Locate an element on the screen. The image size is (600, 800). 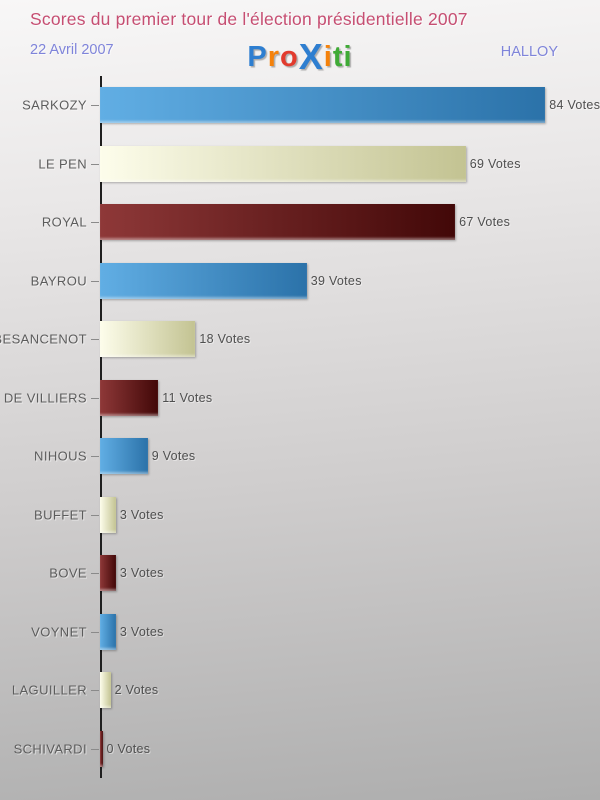
category-label-cell: VOYNET is located at coordinates (50, 632).